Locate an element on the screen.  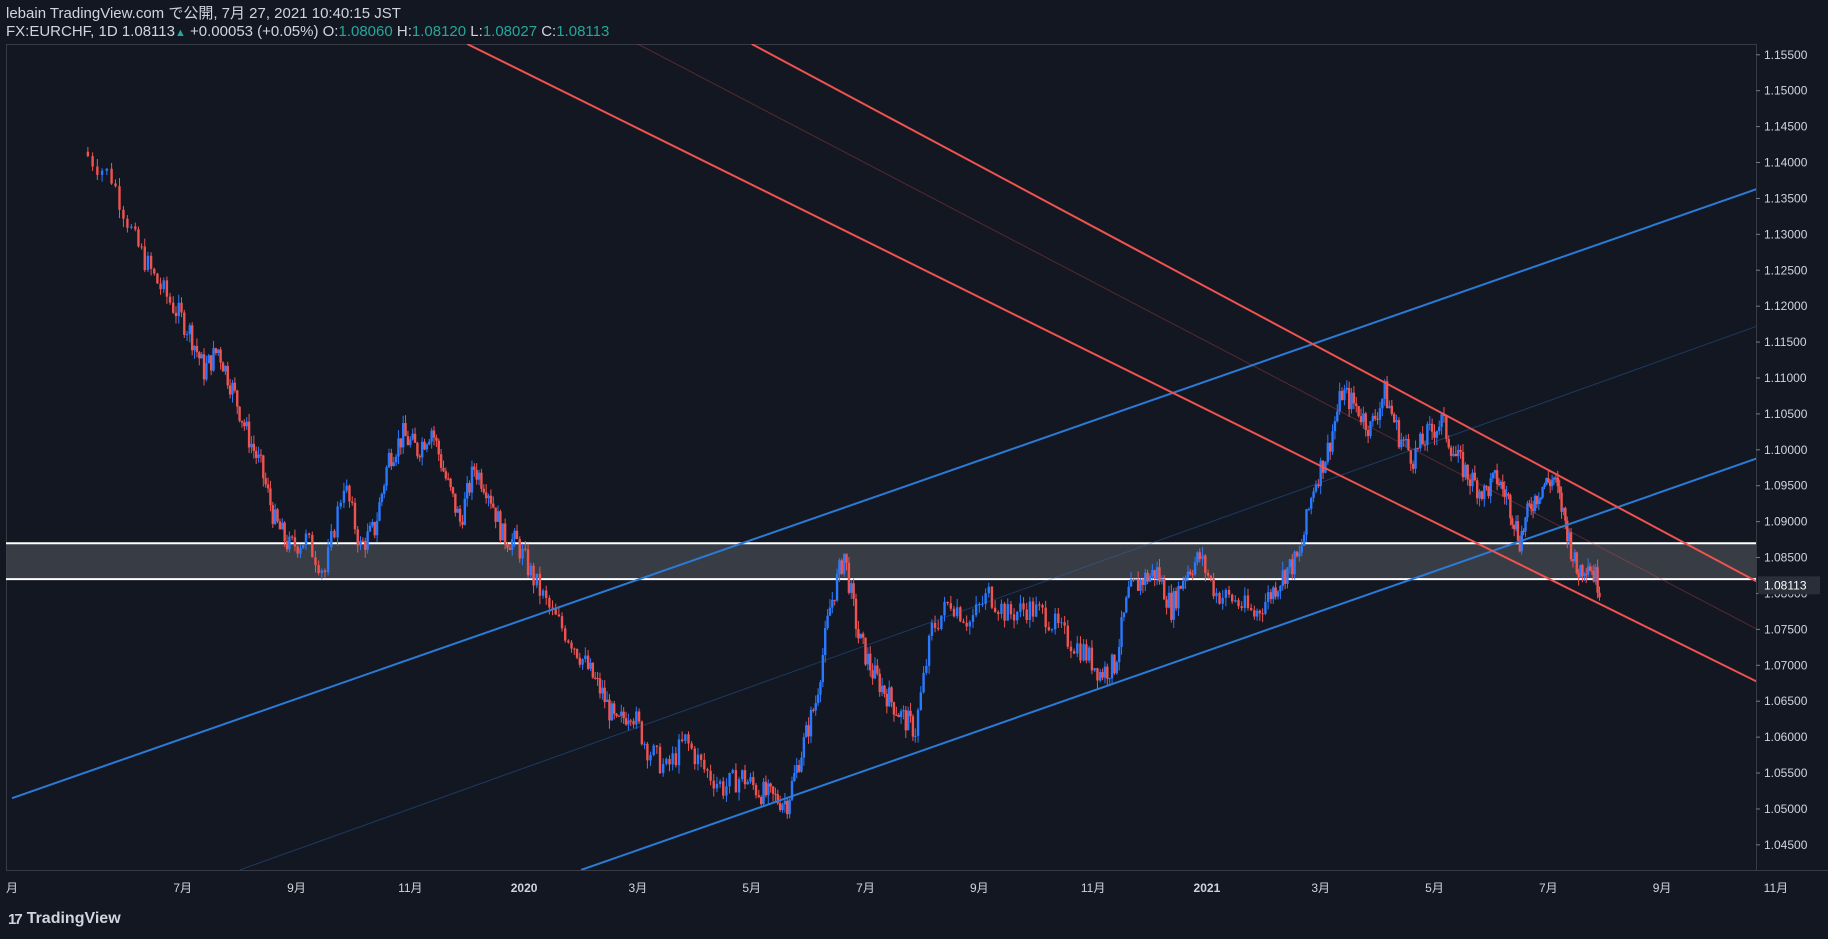
support-zone is located at coordinates (881, 561).